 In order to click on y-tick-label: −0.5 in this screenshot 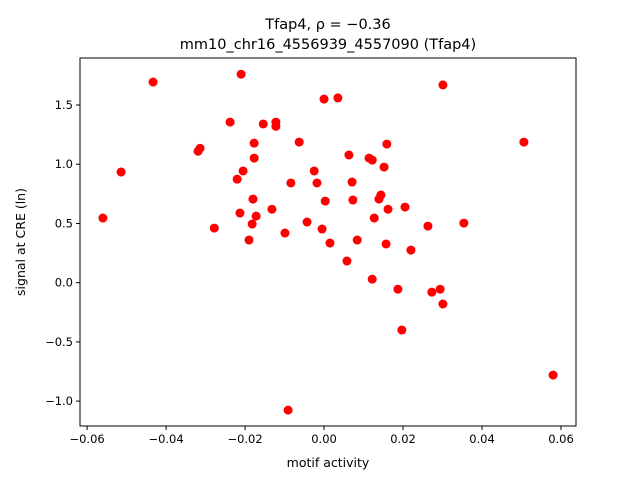, I will do `click(59, 342)`.